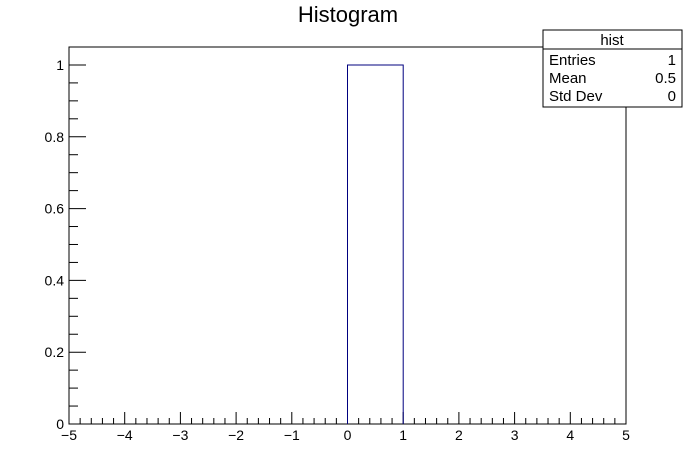 This screenshot has width=696, height=472. I want to click on stats-row-label: Entries, so click(572, 60).